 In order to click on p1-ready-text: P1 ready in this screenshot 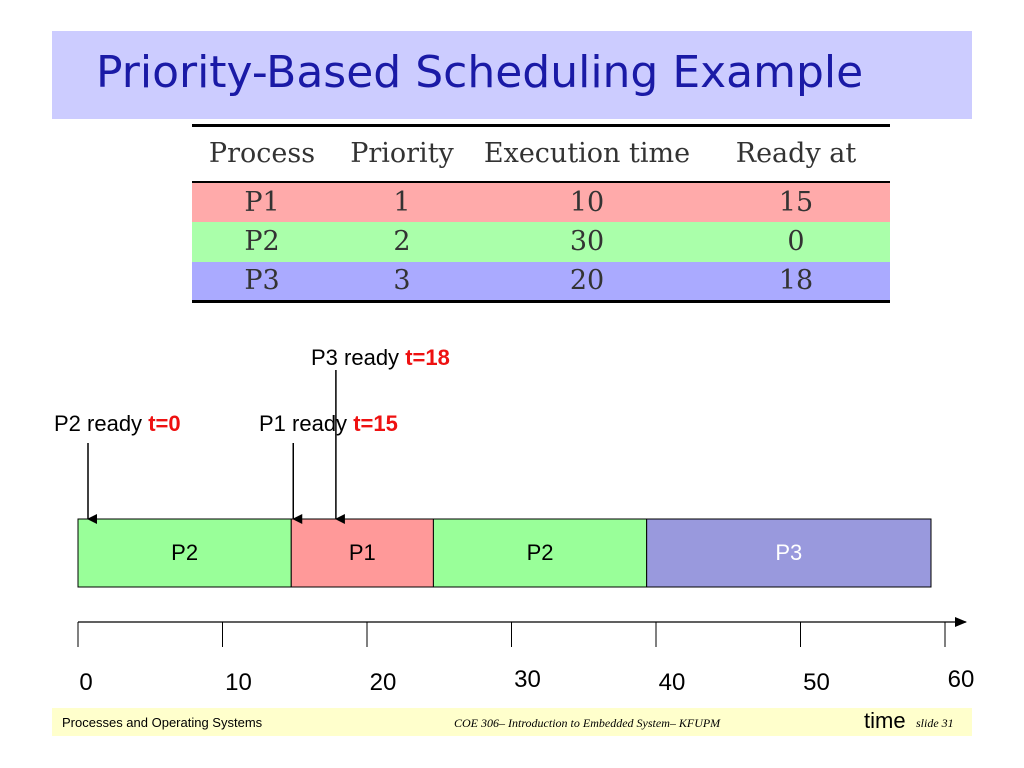, I will do `click(303, 423)`.